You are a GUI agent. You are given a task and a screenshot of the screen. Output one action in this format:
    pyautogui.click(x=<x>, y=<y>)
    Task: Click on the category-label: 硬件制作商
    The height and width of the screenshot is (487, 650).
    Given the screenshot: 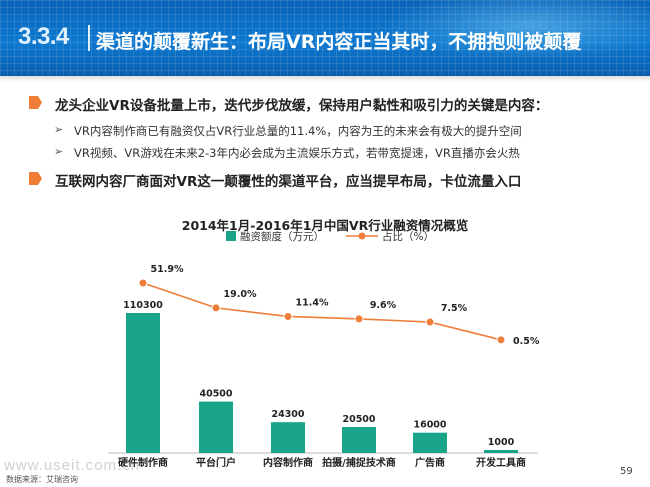 What is the action you would take?
    pyautogui.click(x=143, y=462)
    